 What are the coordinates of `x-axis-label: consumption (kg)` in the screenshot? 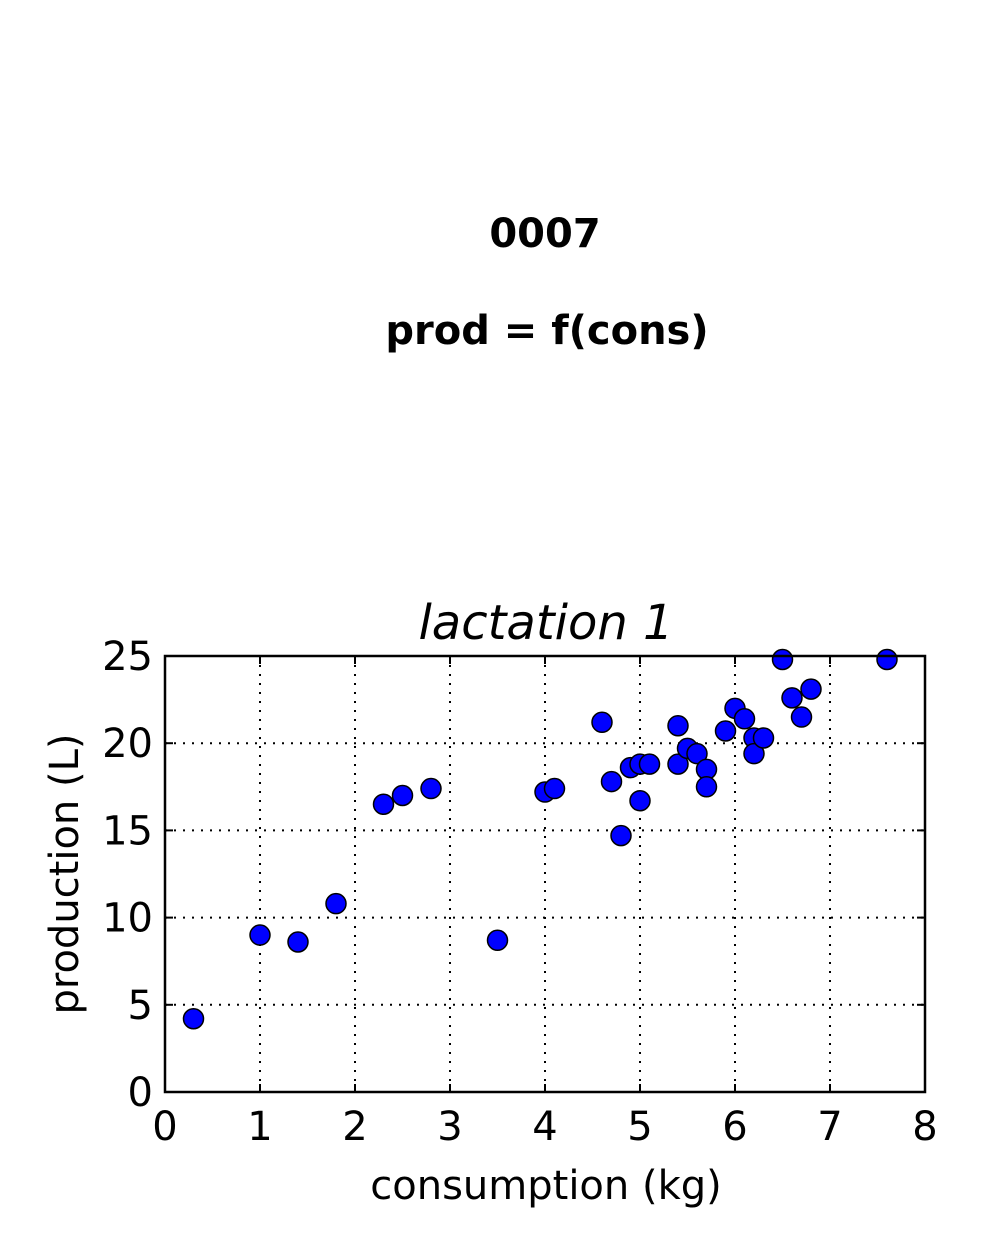 It's located at (545, 1186).